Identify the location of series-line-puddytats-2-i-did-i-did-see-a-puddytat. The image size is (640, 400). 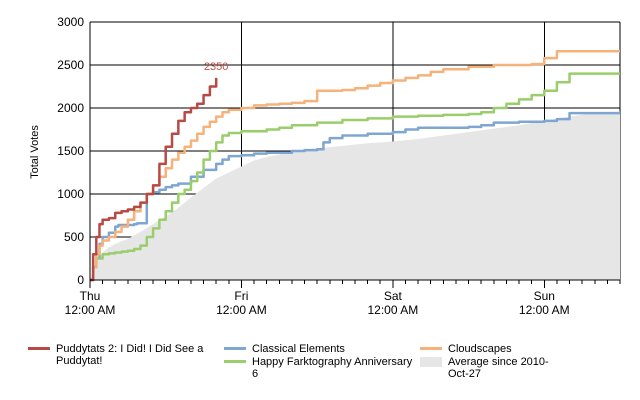
(154, 179).